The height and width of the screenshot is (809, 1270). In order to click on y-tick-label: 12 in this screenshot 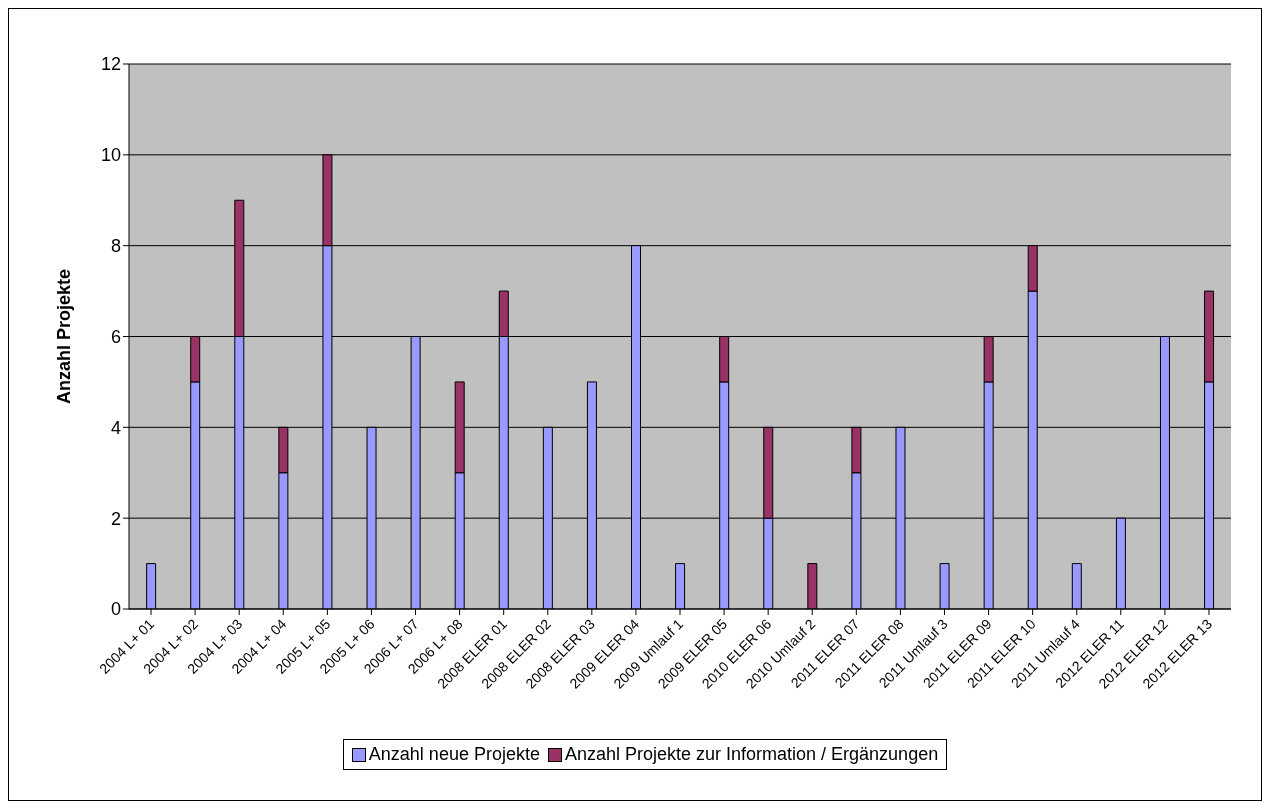, I will do `click(110, 64)`.